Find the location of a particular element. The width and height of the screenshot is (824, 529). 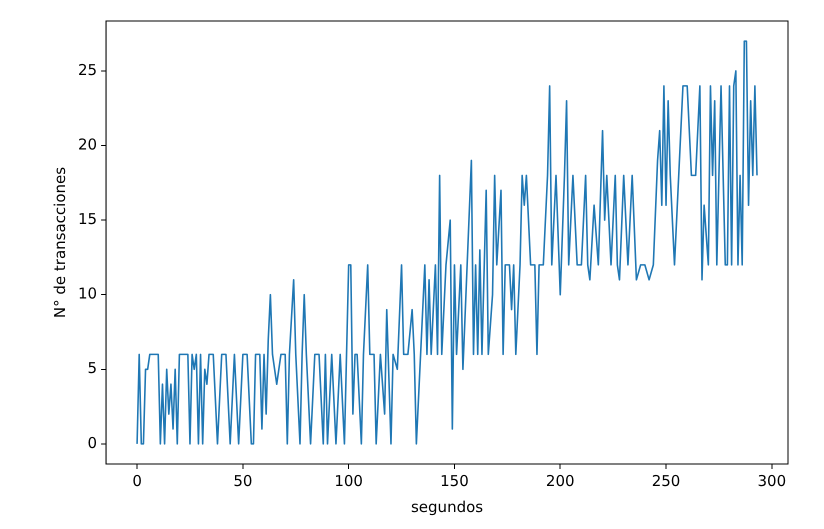

y-tick-label: 10 is located at coordinates (88, 293).